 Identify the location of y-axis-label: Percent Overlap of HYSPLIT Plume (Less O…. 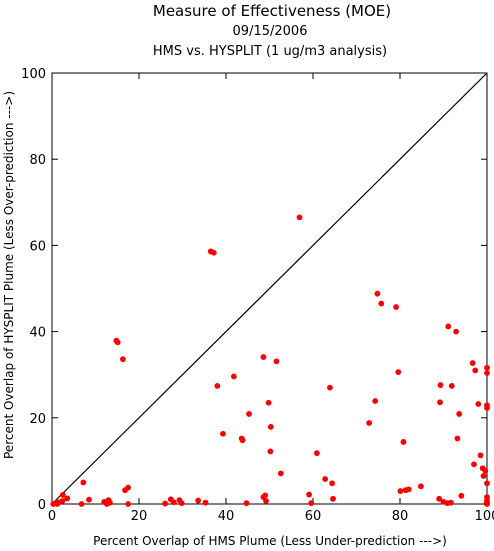
(9, 275).